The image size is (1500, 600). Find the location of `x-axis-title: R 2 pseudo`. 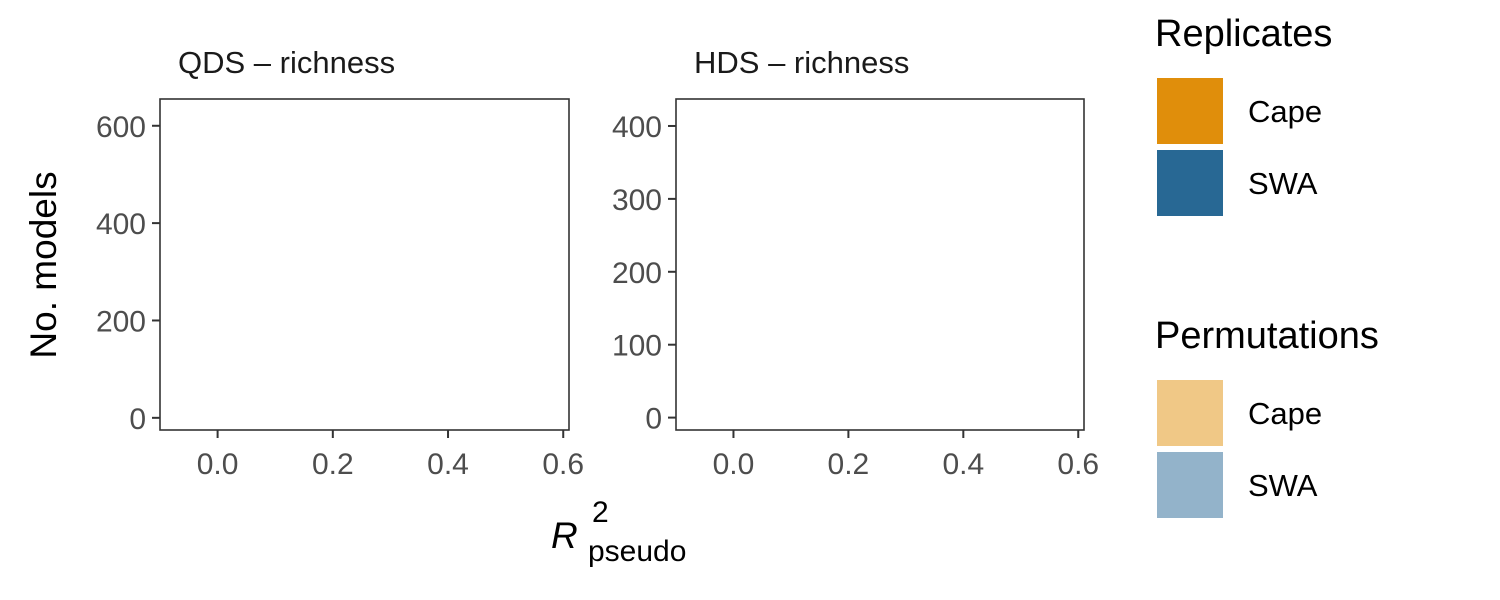

x-axis-title: R 2 pseudo is located at coordinates (618, 532).